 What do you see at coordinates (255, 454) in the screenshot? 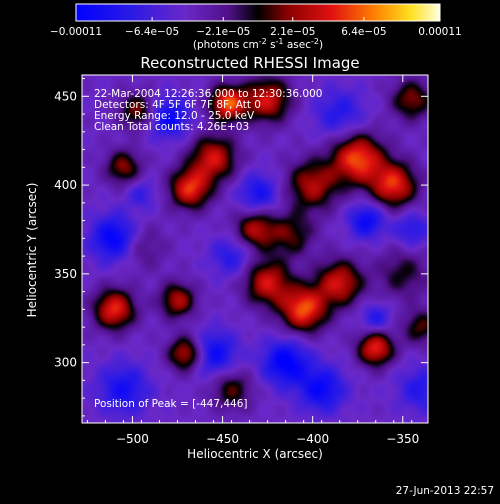
I see `x-axis-label: Heliocentric X (arcsec)` at bounding box center [255, 454].